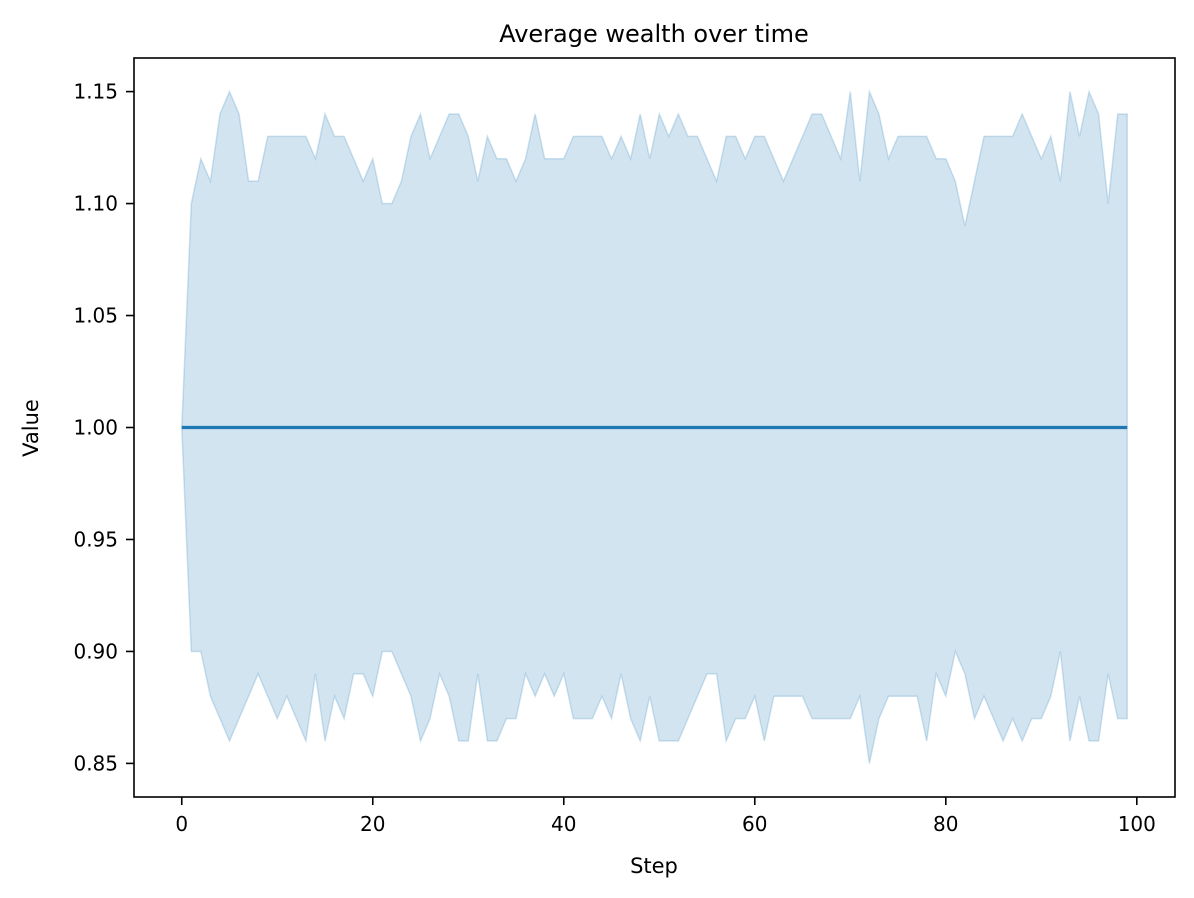 The width and height of the screenshot is (1194, 898). What do you see at coordinates (1137, 824) in the screenshot?
I see `x-tick-label: 100` at bounding box center [1137, 824].